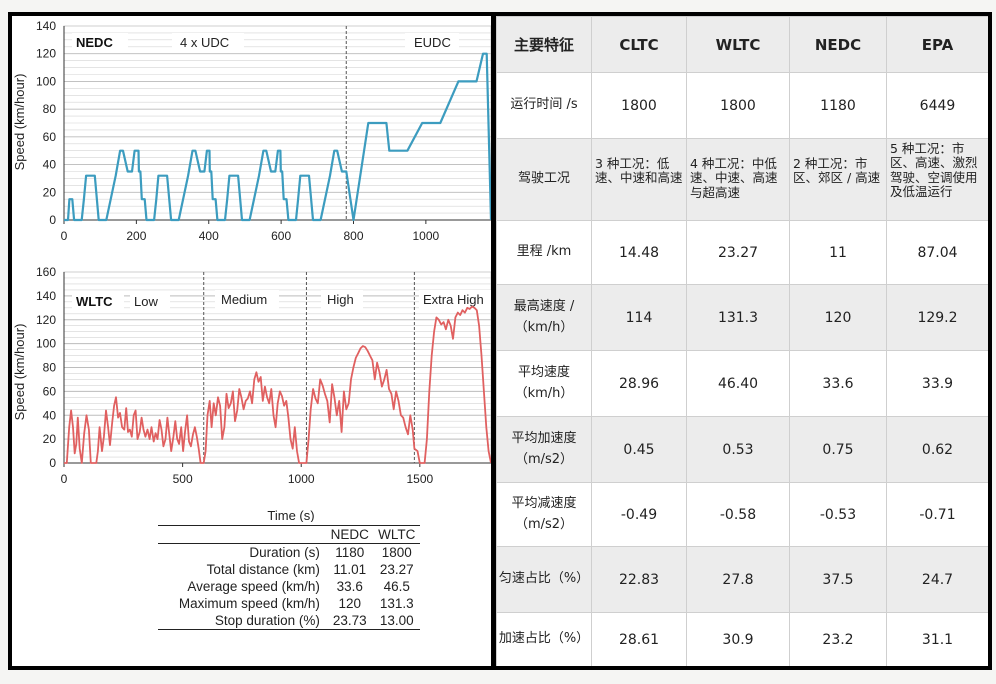 Image resolution: width=996 pixels, height=684 pixels. What do you see at coordinates (94, 301) in the screenshot?
I see `wltc-name-label: WLTC` at bounding box center [94, 301].